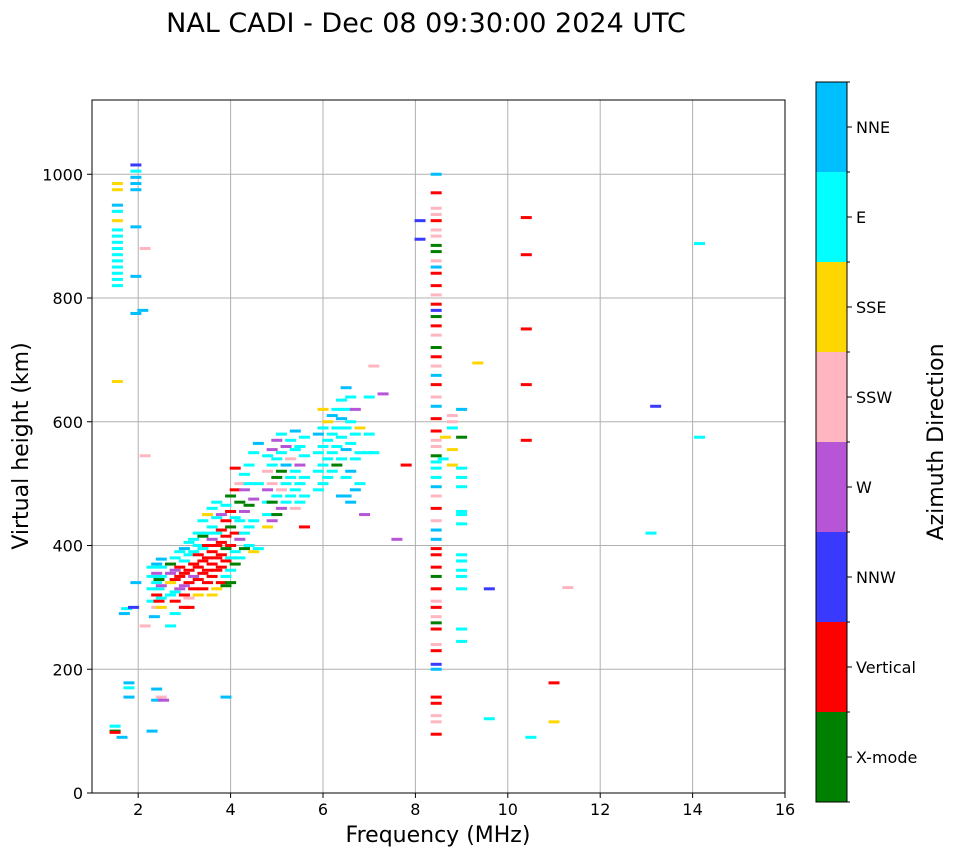 This screenshot has height=857, width=958. I want to click on y-tick-label: 200, so click(67, 669).